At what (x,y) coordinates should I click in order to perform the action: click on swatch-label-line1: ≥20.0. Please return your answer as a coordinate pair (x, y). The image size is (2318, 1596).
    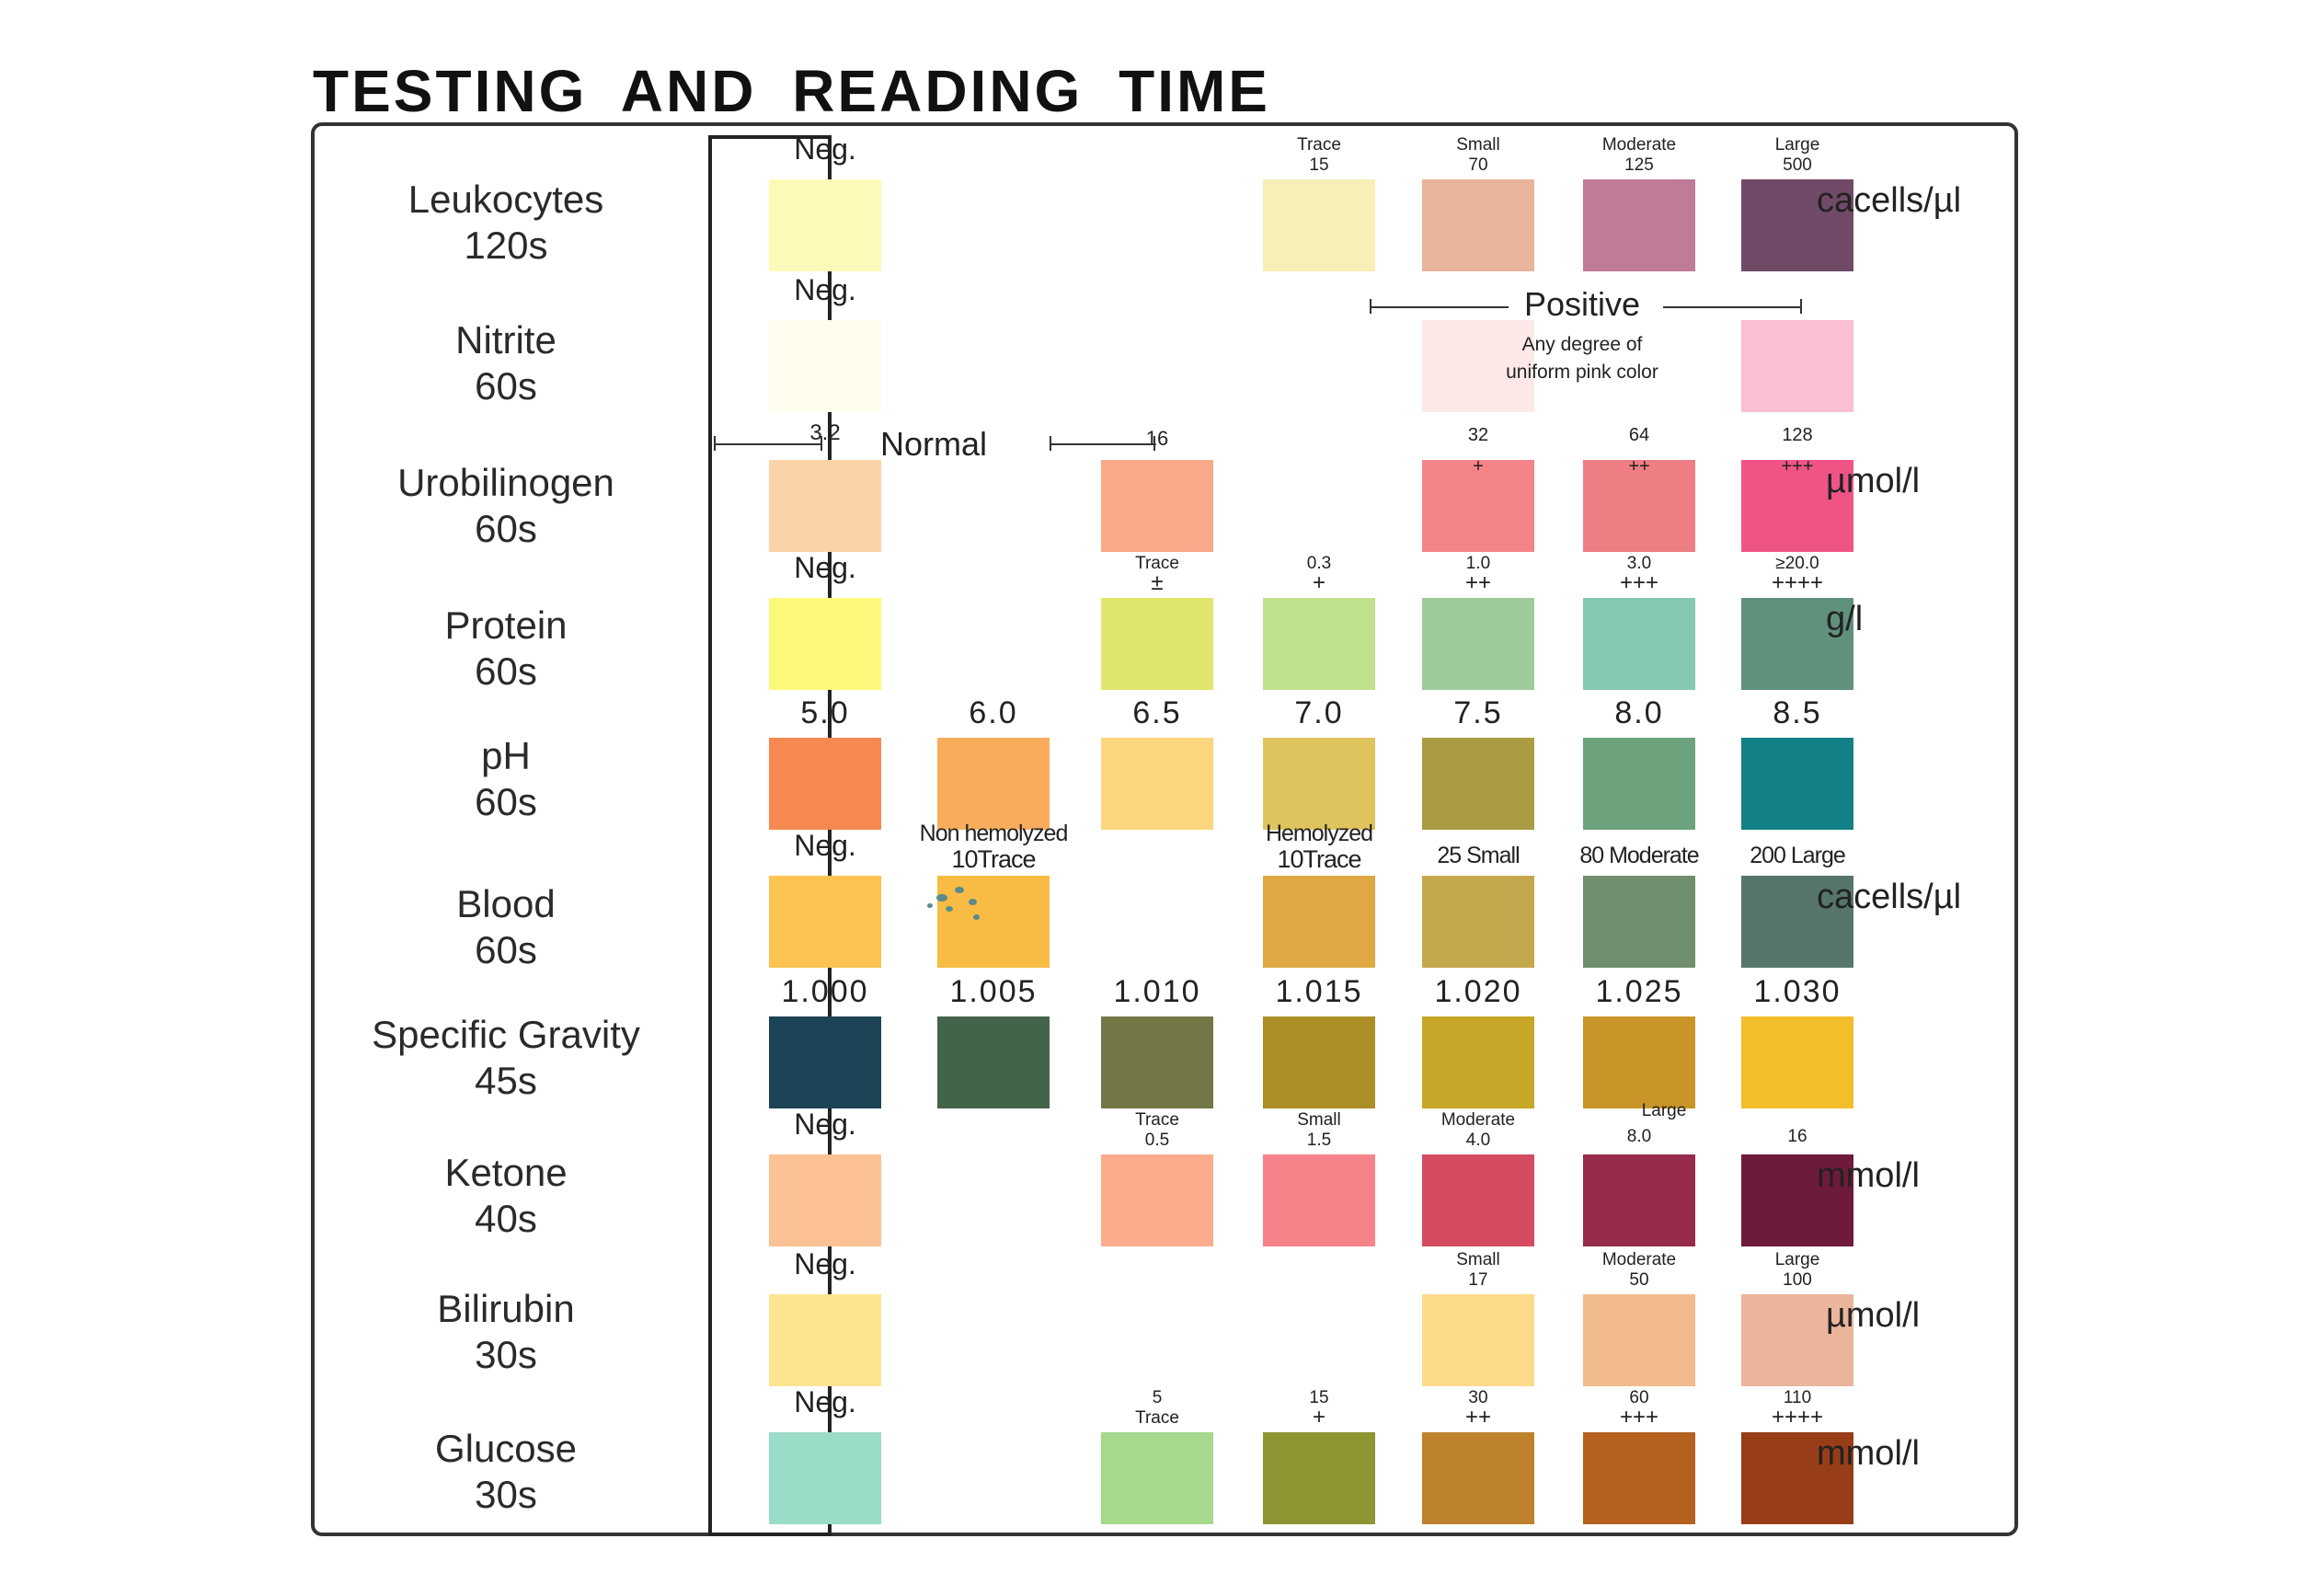
    Looking at the image, I should click on (1797, 563).